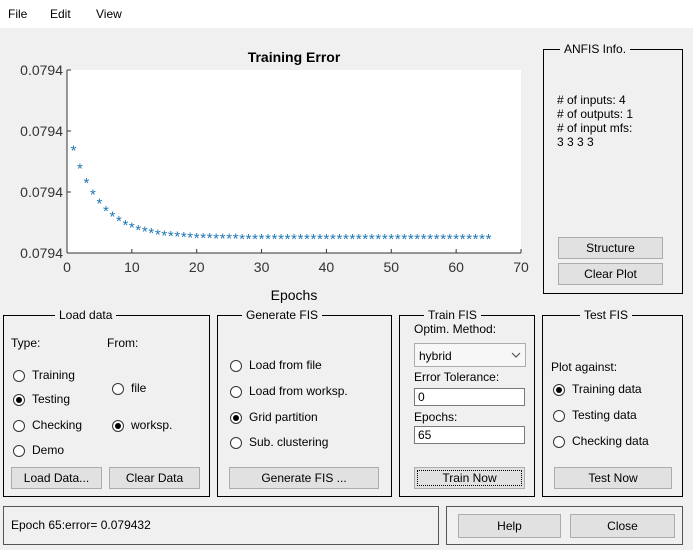 Image resolution: width=693 pixels, height=550 pixels. What do you see at coordinates (294, 295) in the screenshot?
I see `x-axis-label: Epochs` at bounding box center [294, 295].